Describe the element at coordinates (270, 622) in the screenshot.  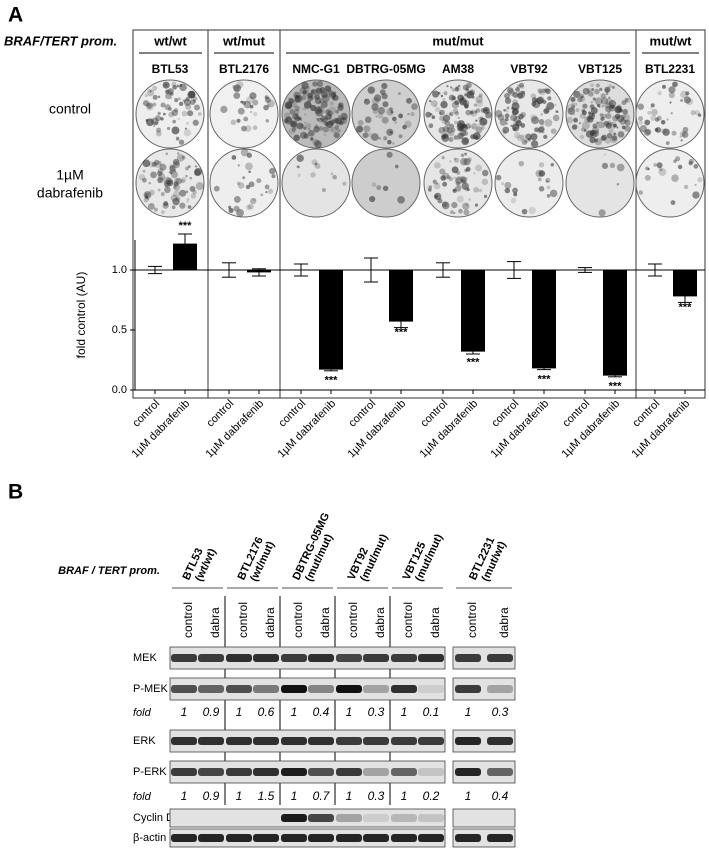
I see `lane-label: dabra` at that location.